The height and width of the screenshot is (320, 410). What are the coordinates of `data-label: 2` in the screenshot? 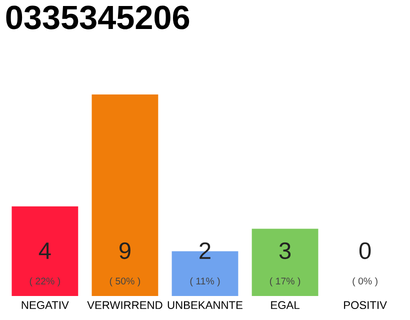 It's located at (205, 250).